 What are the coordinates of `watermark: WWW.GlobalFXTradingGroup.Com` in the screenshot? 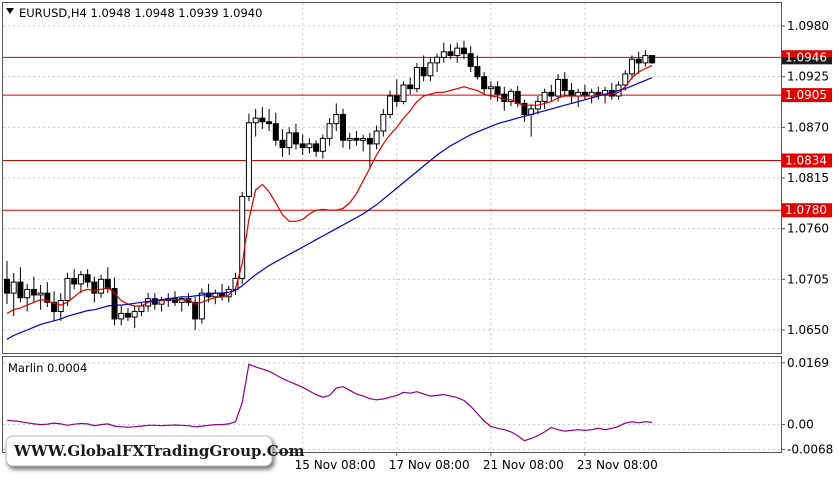 It's located at (155, 451).